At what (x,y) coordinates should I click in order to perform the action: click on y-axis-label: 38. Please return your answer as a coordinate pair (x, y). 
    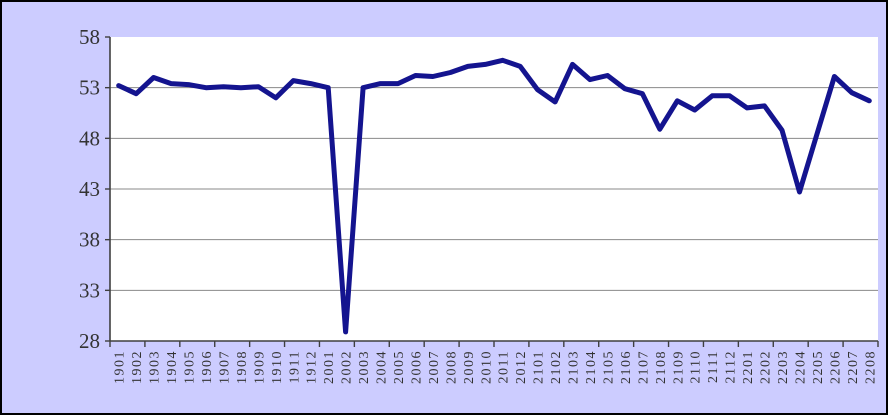
    Looking at the image, I should click on (89, 240).